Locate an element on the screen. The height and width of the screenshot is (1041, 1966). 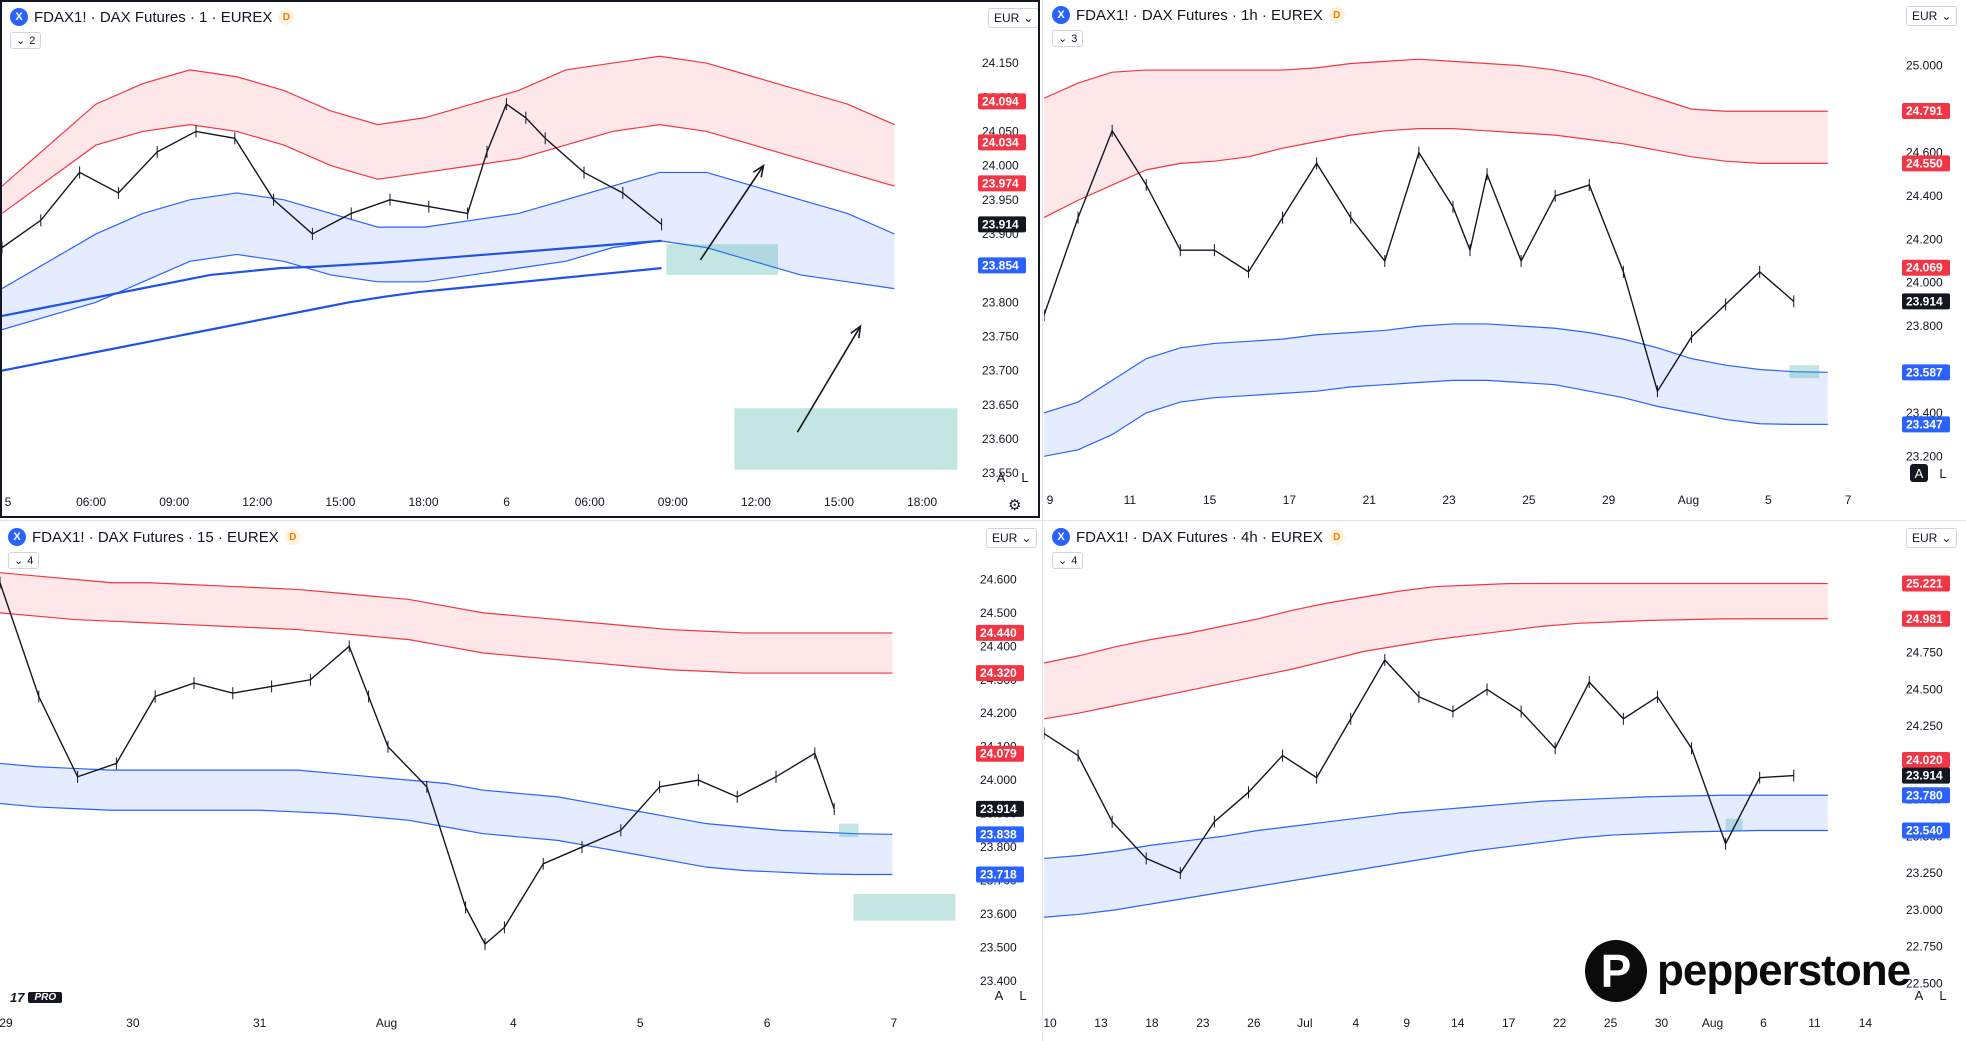
blue-band-fill is located at coordinates (446, 819).